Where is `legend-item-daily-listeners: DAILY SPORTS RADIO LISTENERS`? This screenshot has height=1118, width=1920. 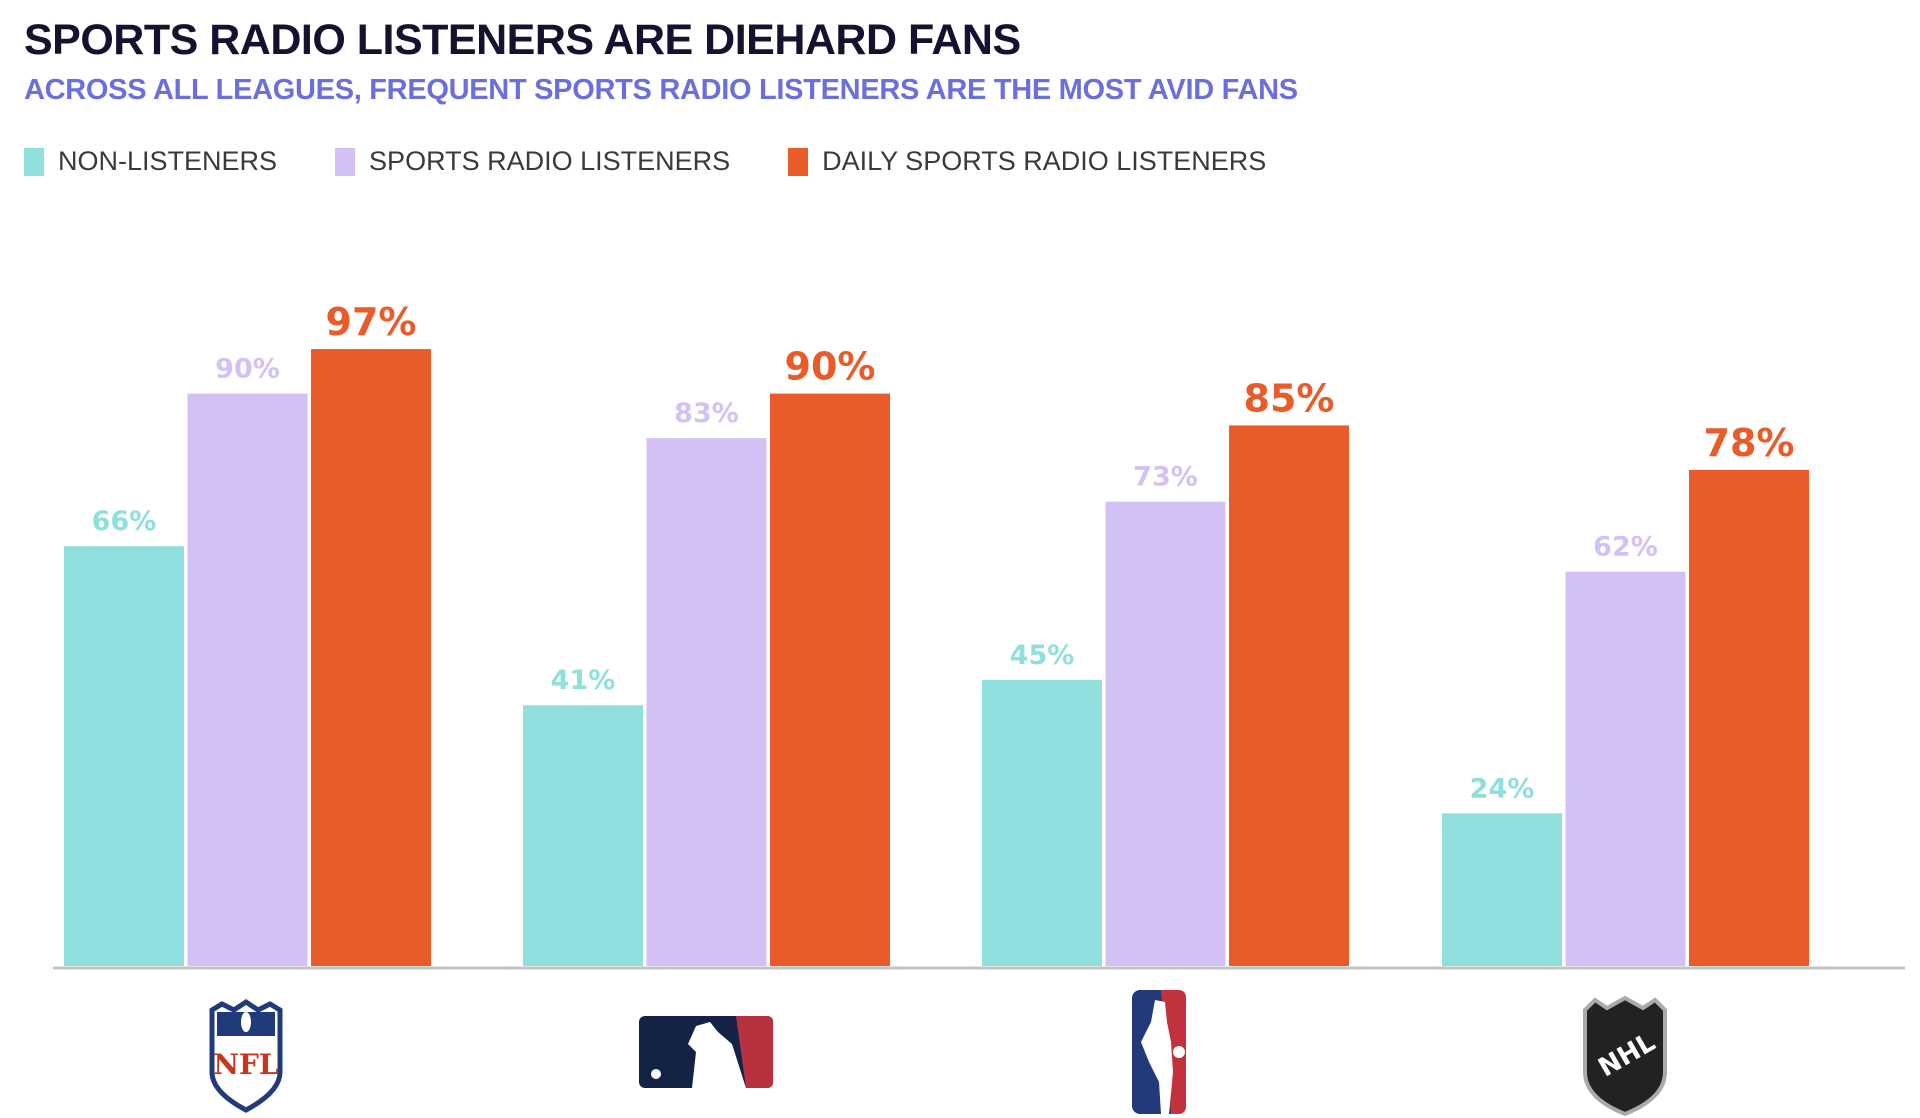 legend-item-daily-listeners: DAILY SPORTS RADIO LISTENERS is located at coordinates (1027, 161).